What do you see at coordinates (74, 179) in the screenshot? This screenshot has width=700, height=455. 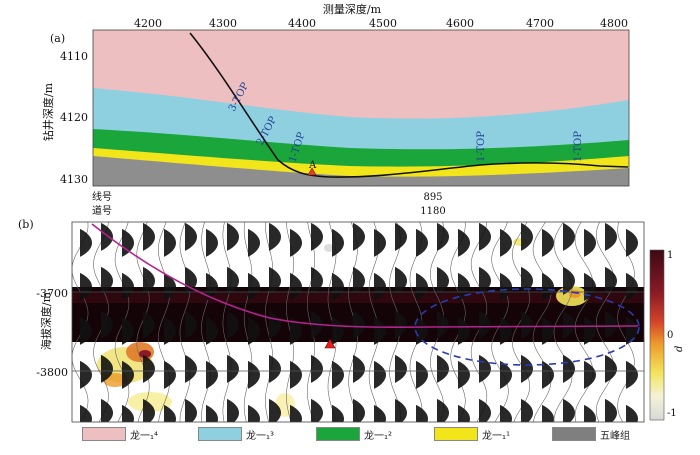 I see `left-tick-label: 4130` at bounding box center [74, 179].